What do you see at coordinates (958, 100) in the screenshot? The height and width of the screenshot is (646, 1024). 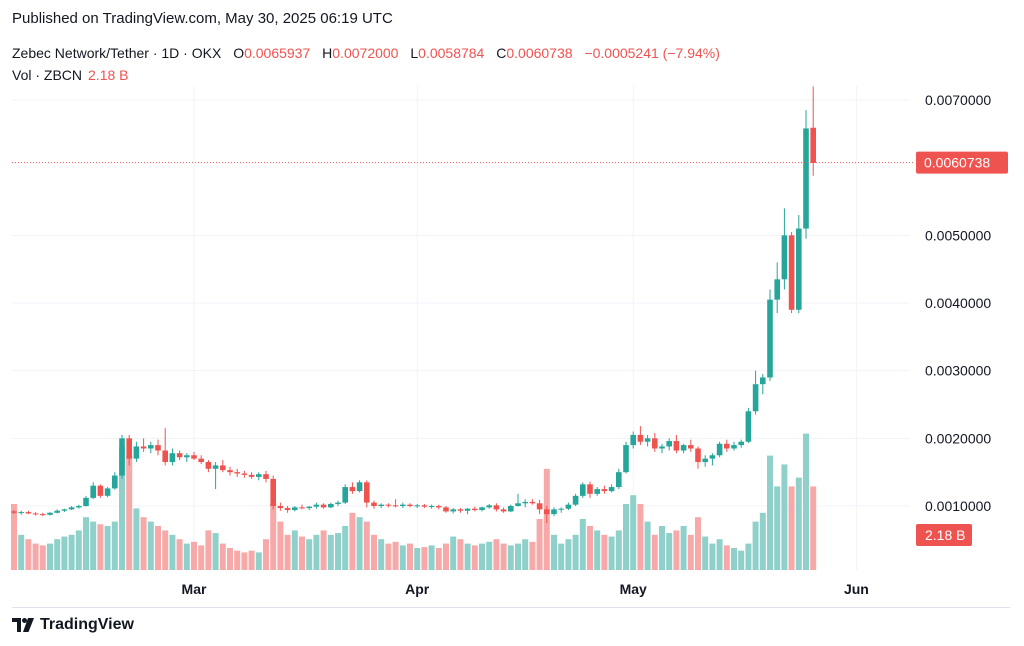 I see `y-tick-label: 0.0070000` at bounding box center [958, 100].